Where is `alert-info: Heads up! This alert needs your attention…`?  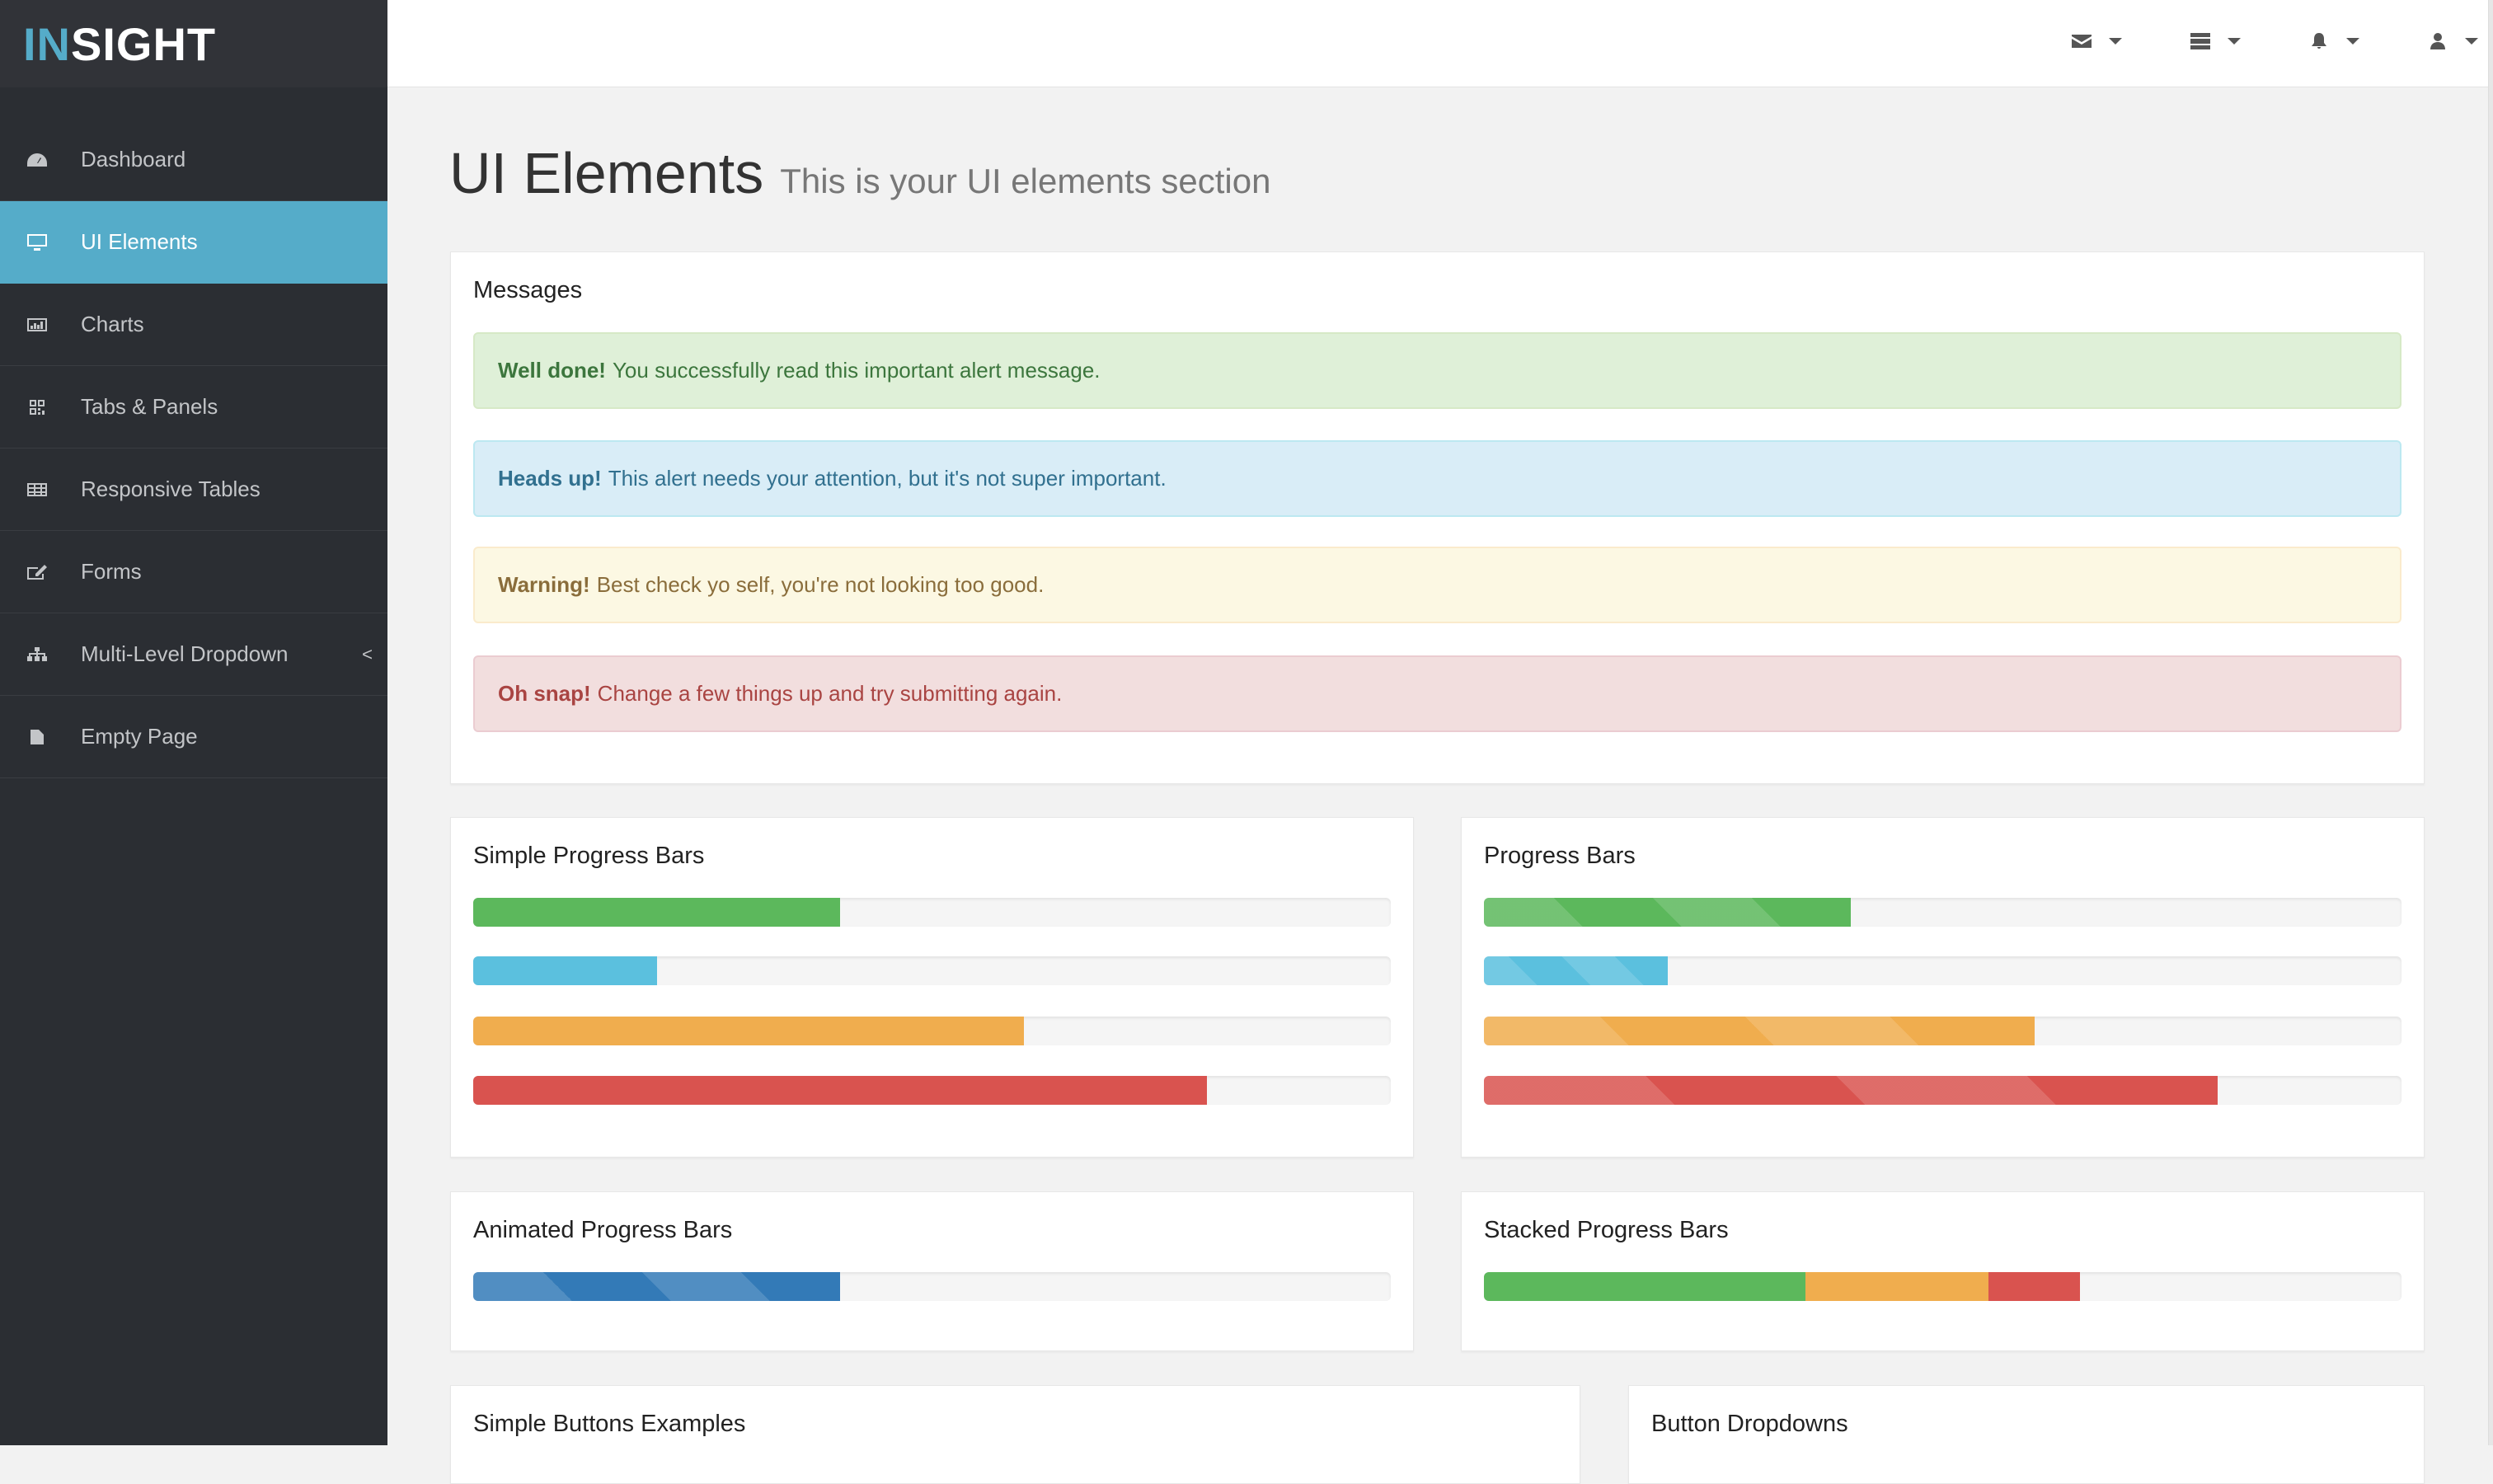 alert-info: Heads up! This alert needs your attention… is located at coordinates (1437, 478).